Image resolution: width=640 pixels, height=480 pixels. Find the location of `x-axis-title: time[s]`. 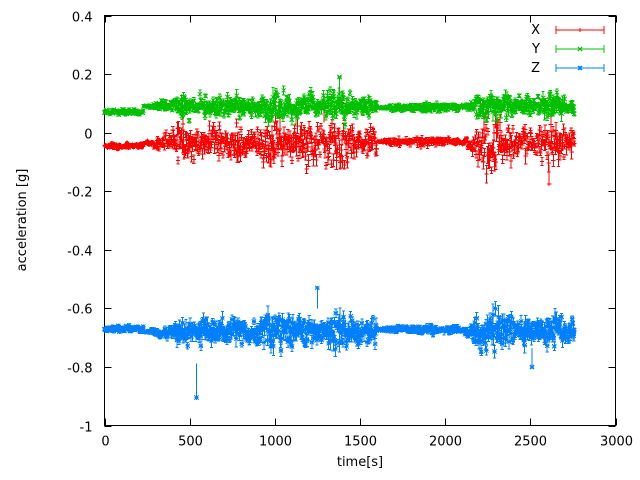

x-axis-title: time[s] is located at coordinates (360, 462).